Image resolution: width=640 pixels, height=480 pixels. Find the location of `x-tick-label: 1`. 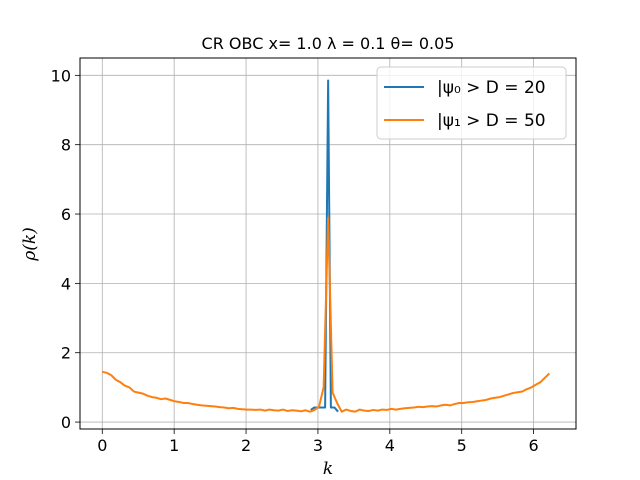

x-tick-label: 1 is located at coordinates (174, 445).